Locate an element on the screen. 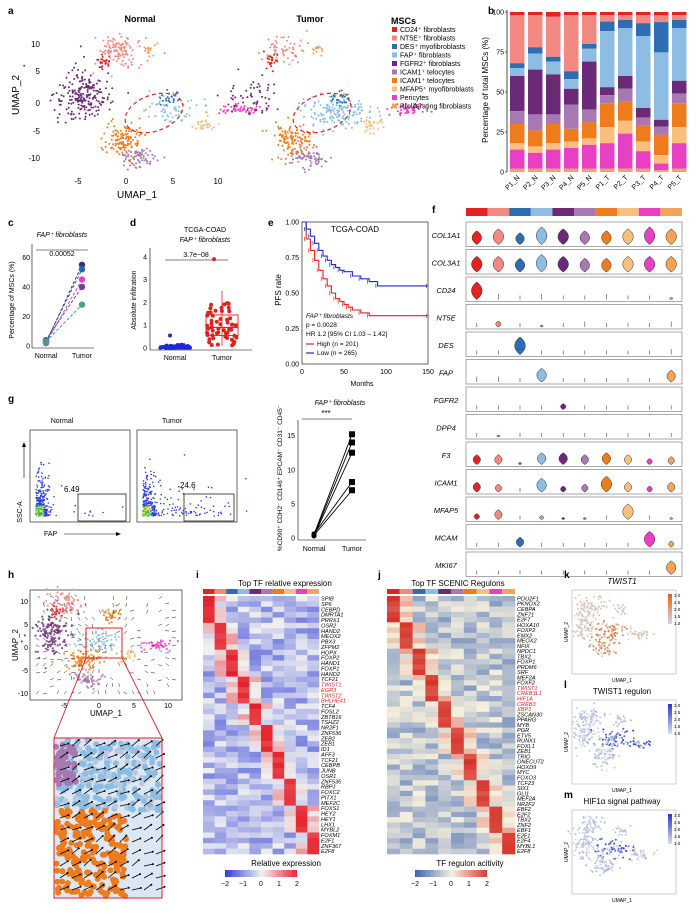 The height and width of the screenshot is (914, 699). violin-header-swatch is located at coordinates (520, 212).